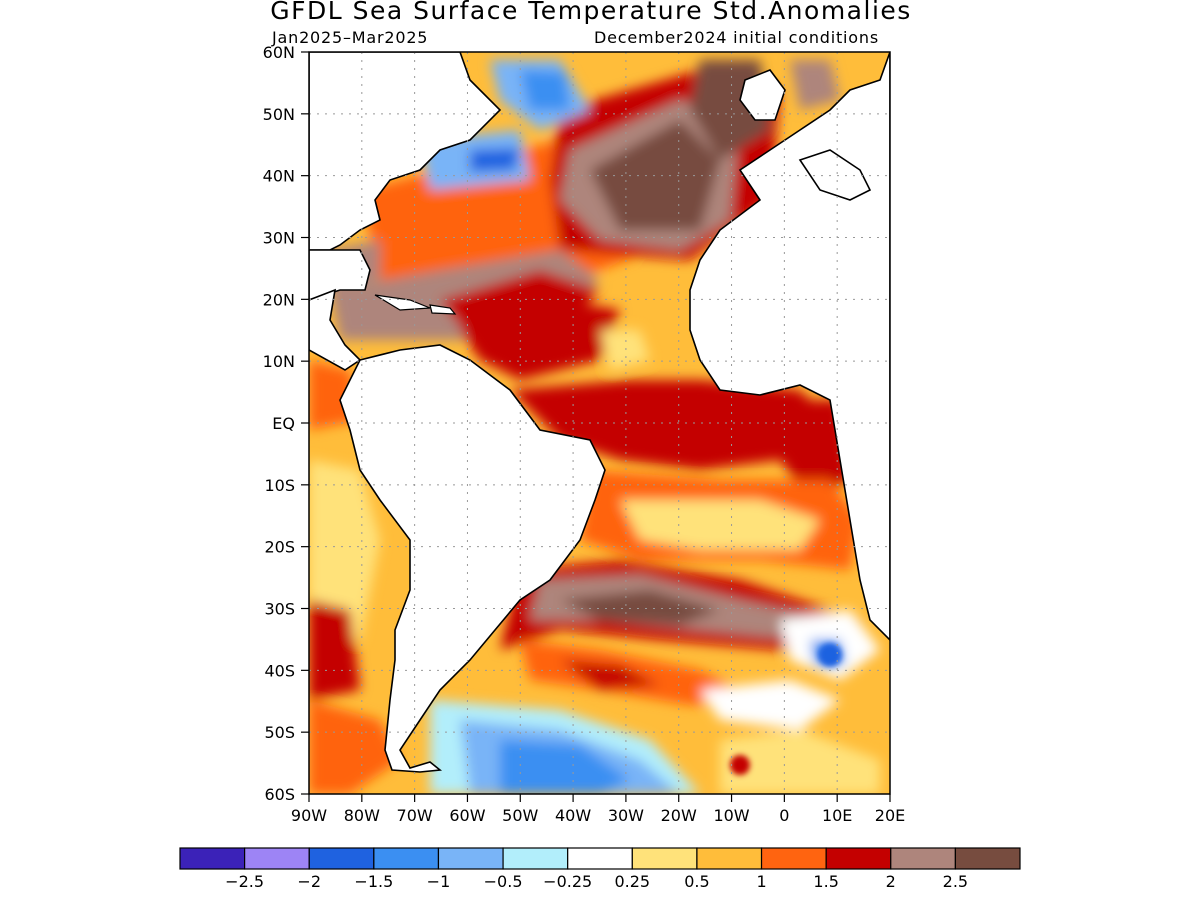  What do you see at coordinates (279, 114) in the screenshot?
I see `lat-tick-label: 50N` at bounding box center [279, 114].